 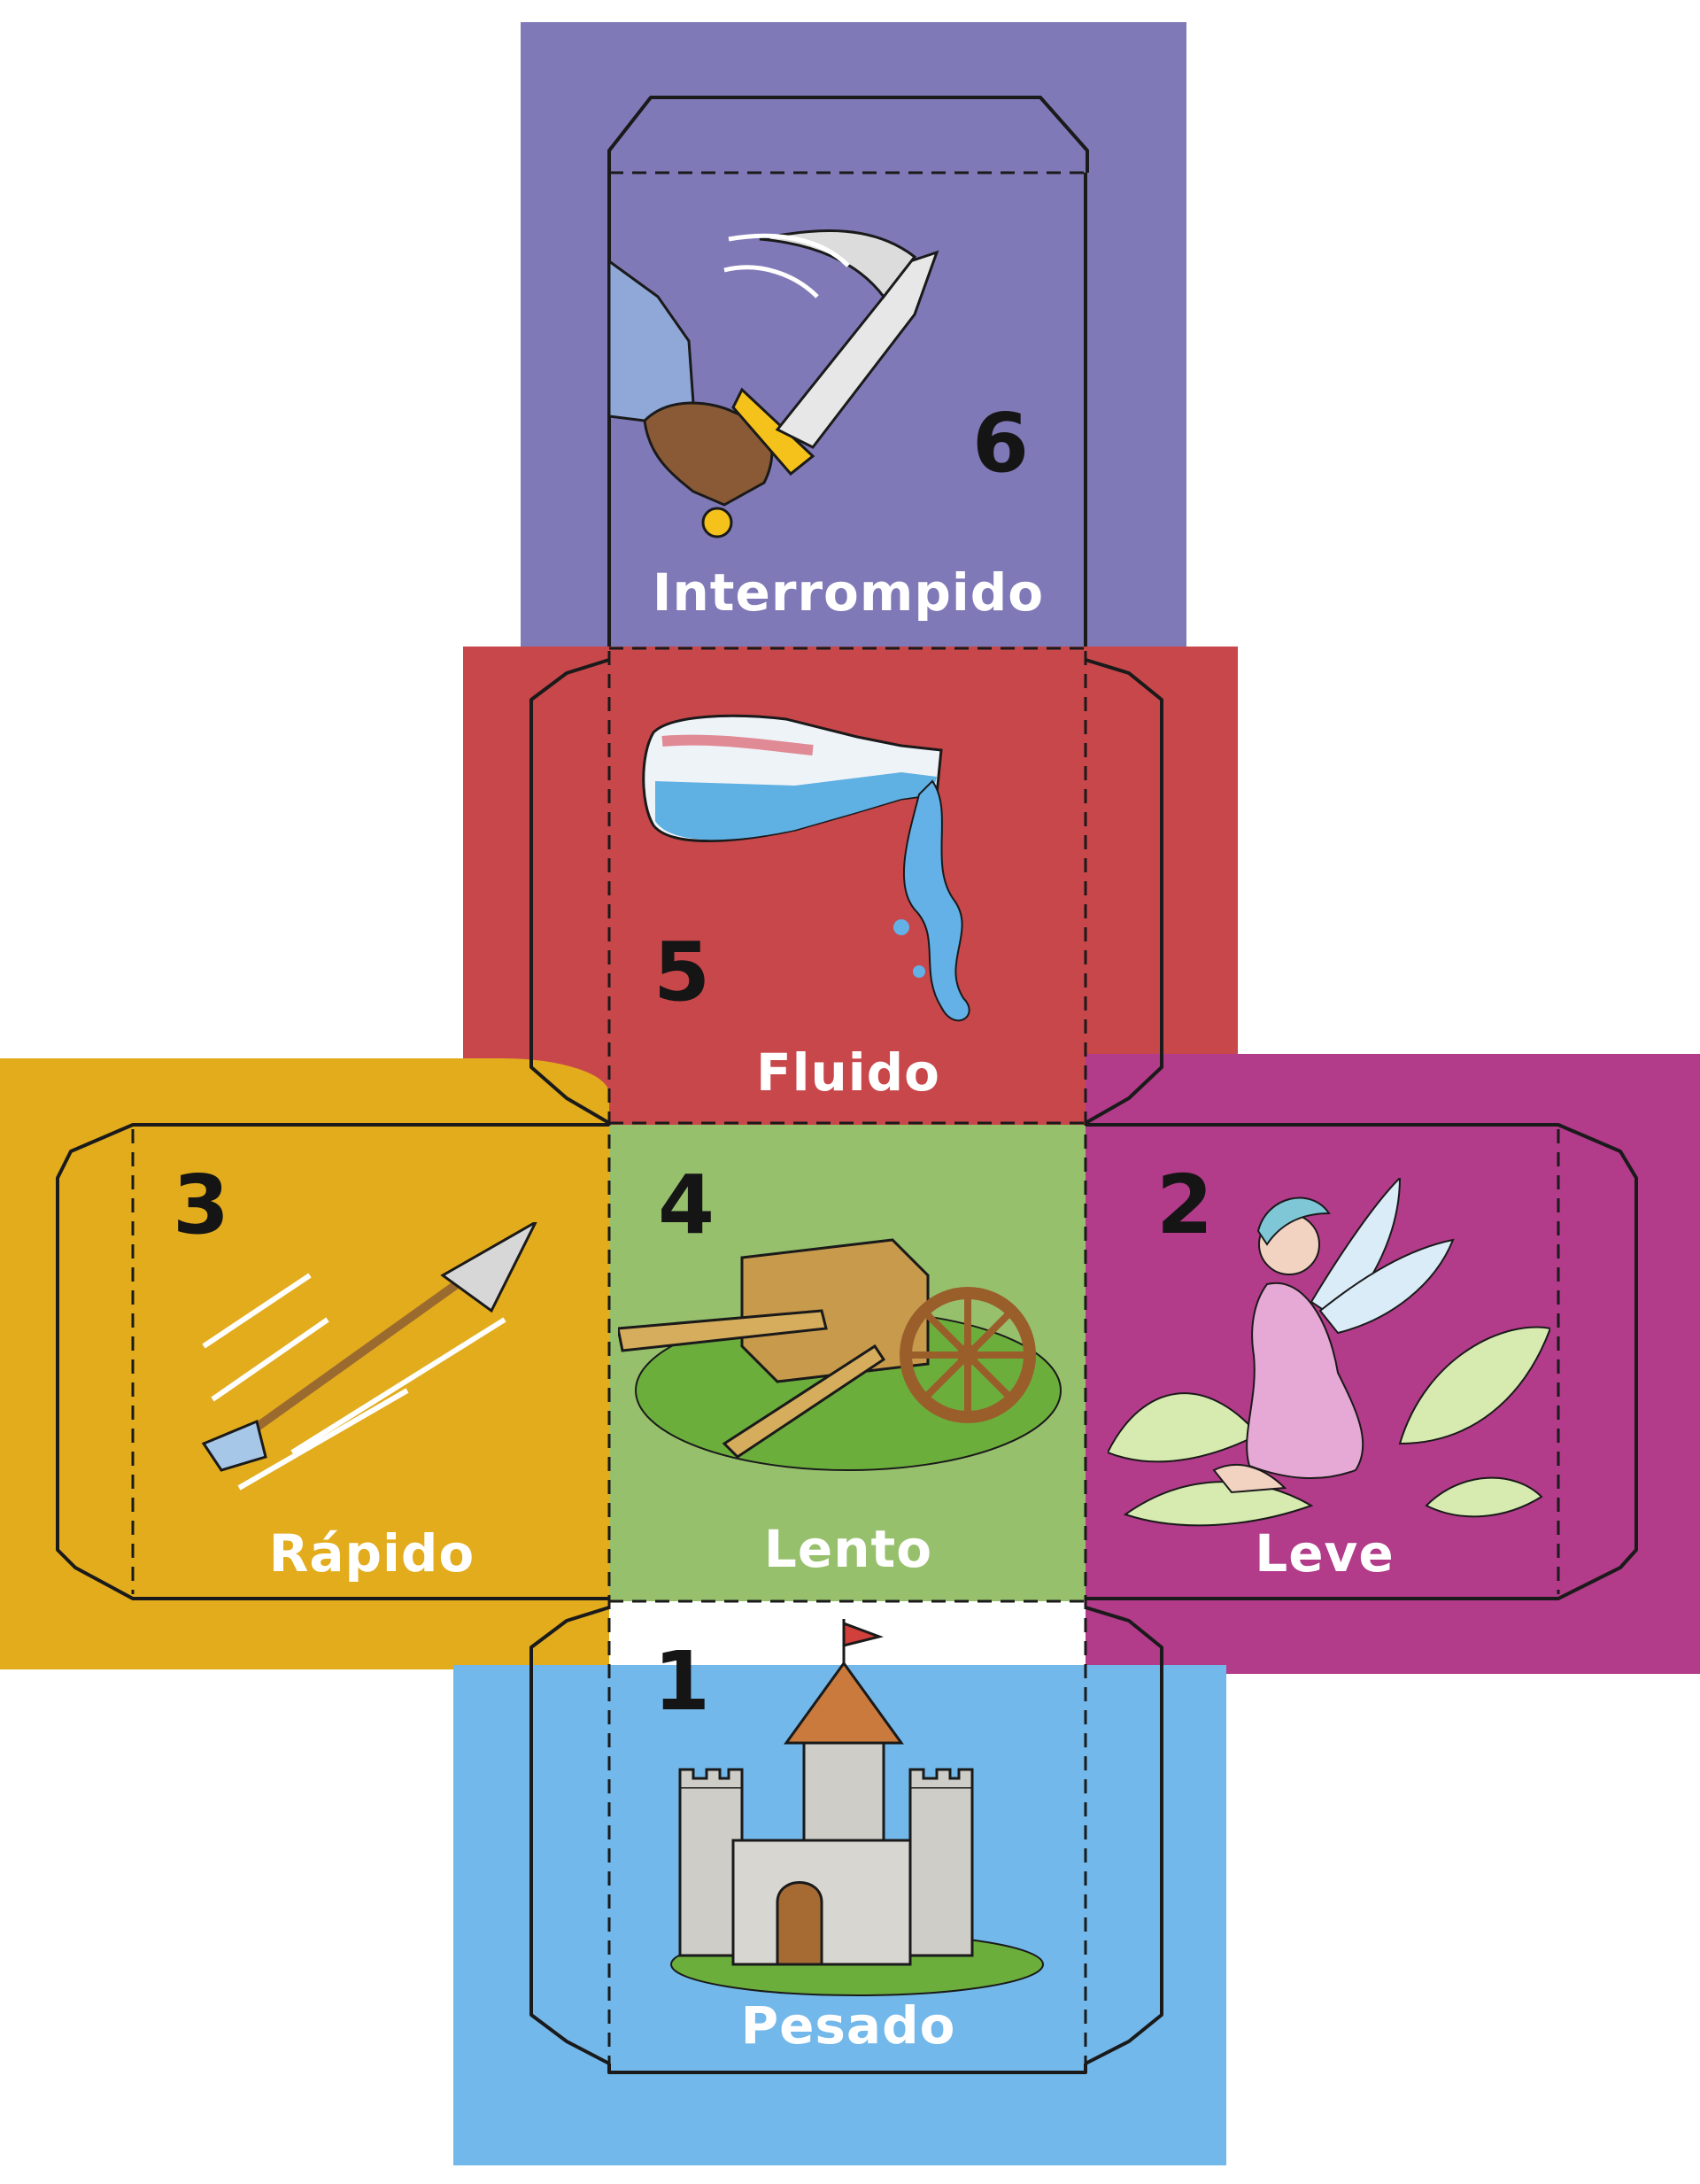 What do you see at coordinates (369, 1356) in the screenshot?
I see `flying-arrow-icon` at bounding box center [369, 1356].